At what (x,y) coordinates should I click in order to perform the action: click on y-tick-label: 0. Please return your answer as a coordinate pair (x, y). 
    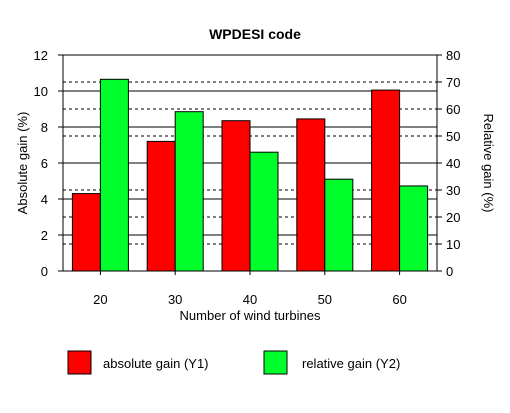
    Looking at the image, I should click on (44, 271).